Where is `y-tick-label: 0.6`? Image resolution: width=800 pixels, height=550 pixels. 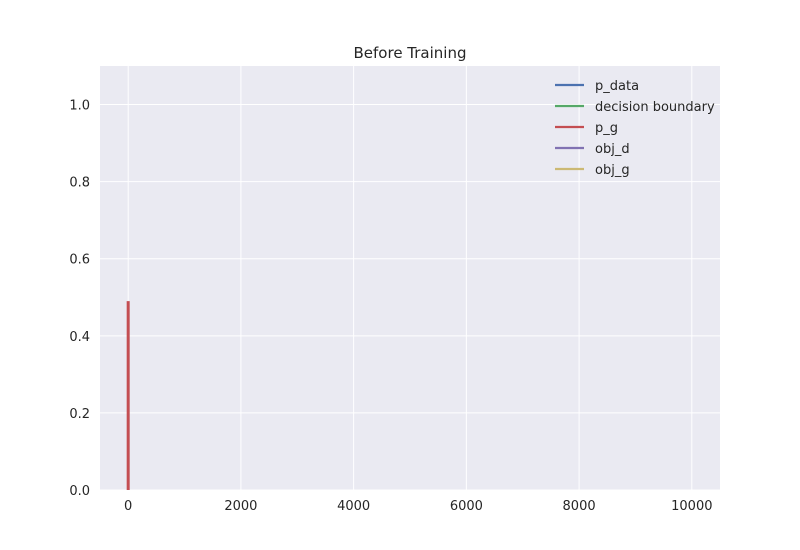
y-tick-label: 0.6 is located at coordinates (79, 260).